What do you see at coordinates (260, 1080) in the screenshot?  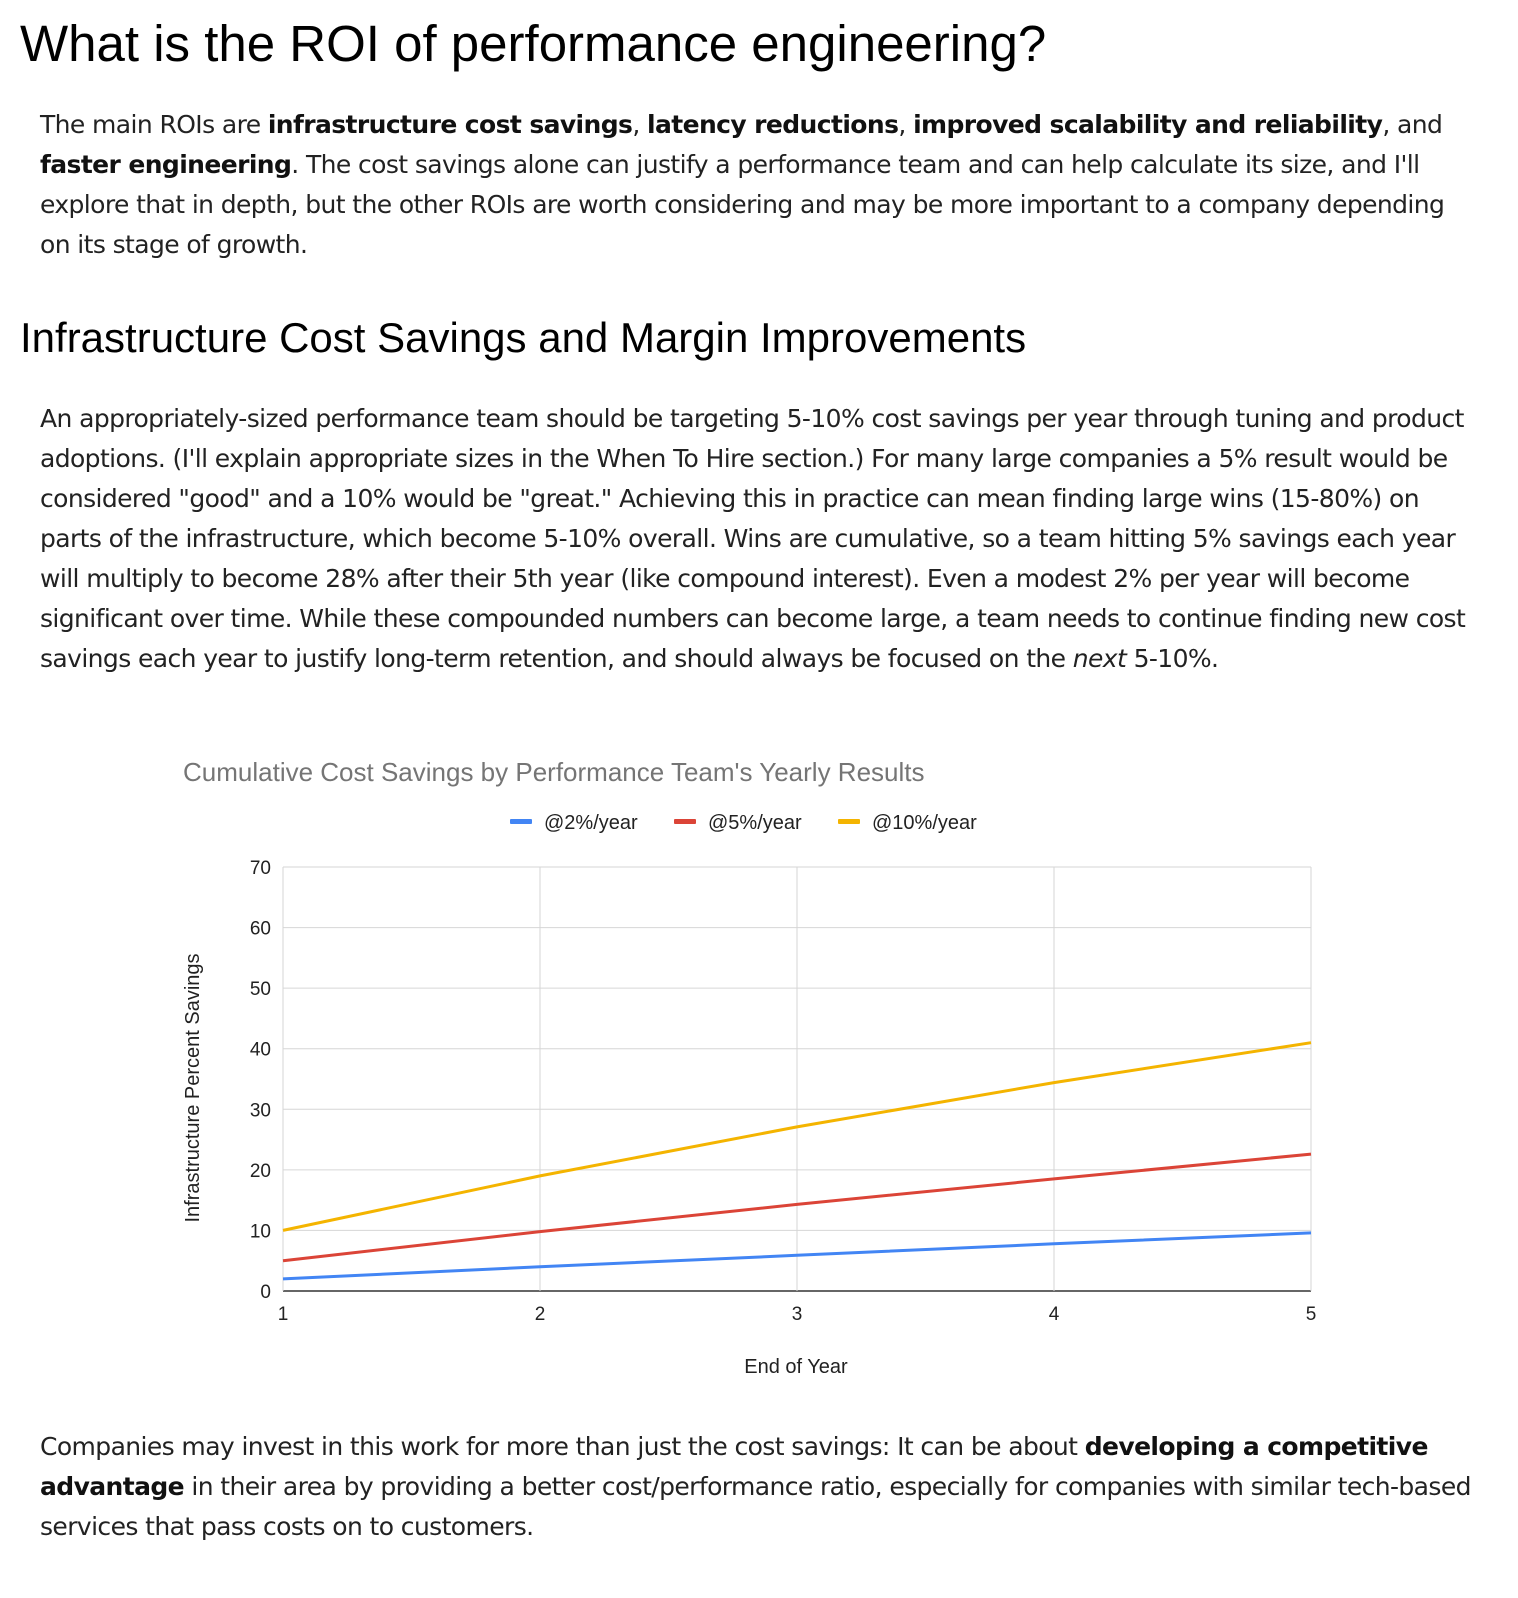 I see `y-axis-ticks: 0 10 20 30 40 50 60 70` at bounding box center [260, 1080].